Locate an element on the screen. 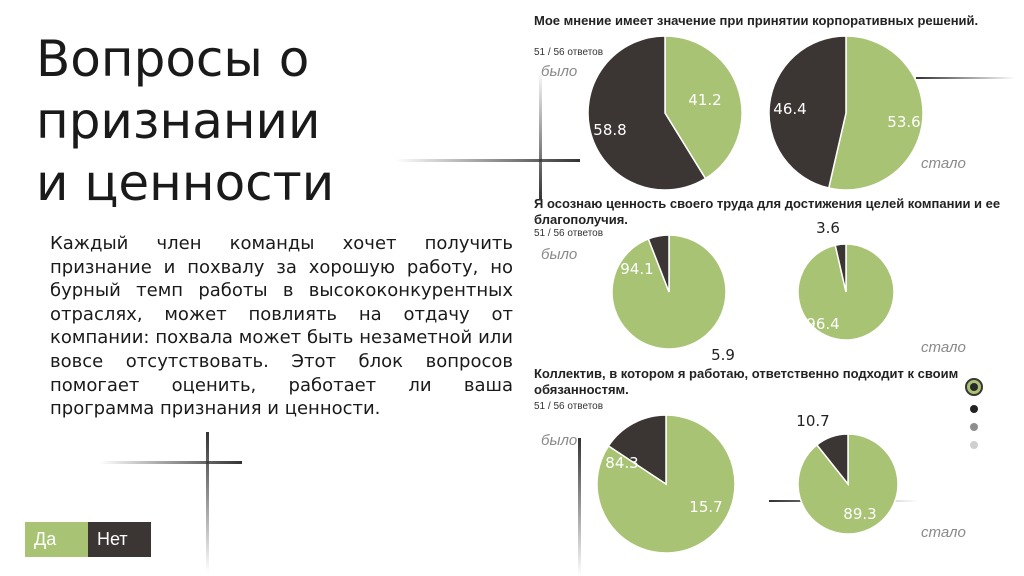 The image size is (1024, 576). question-3-before-label: было is located at coordinates (559, 440).